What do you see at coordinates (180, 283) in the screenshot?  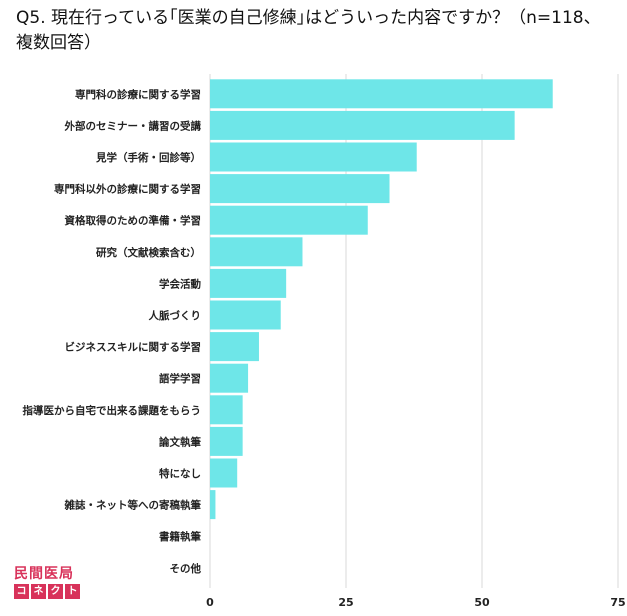 I see `category-label: 学会活動` at bounding box center [180, 283].